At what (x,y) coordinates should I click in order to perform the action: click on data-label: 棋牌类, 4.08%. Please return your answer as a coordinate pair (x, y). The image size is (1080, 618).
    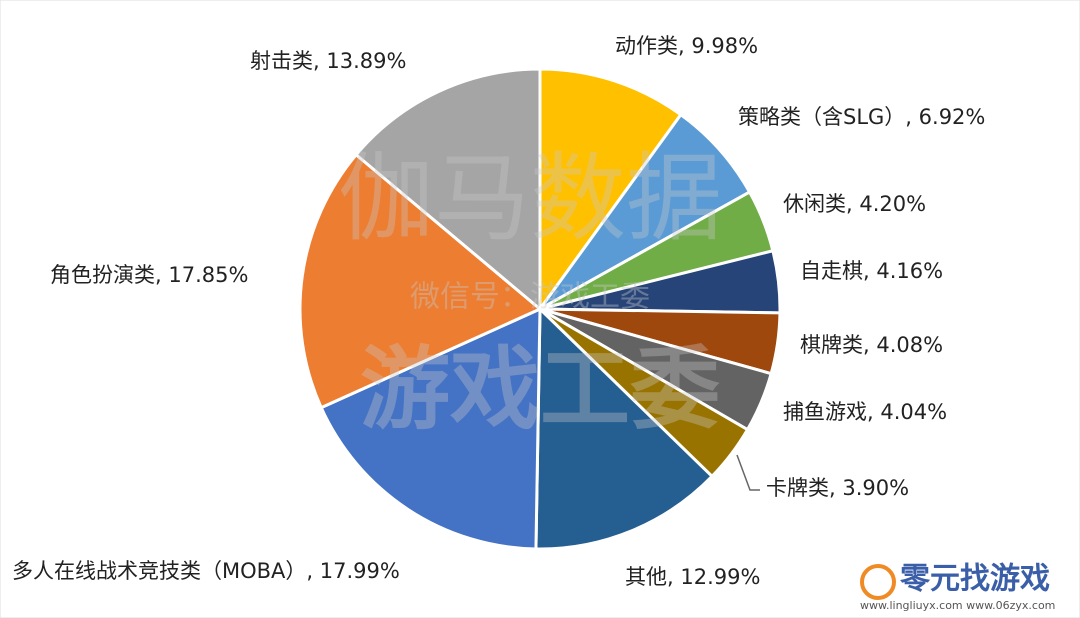
    Looking at the image, I should click on (871, 345).